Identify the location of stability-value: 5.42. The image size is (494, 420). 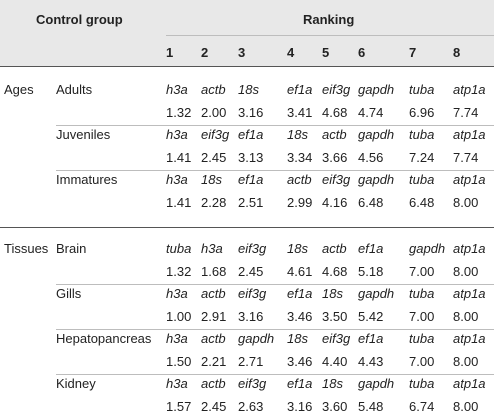
(371, 316).